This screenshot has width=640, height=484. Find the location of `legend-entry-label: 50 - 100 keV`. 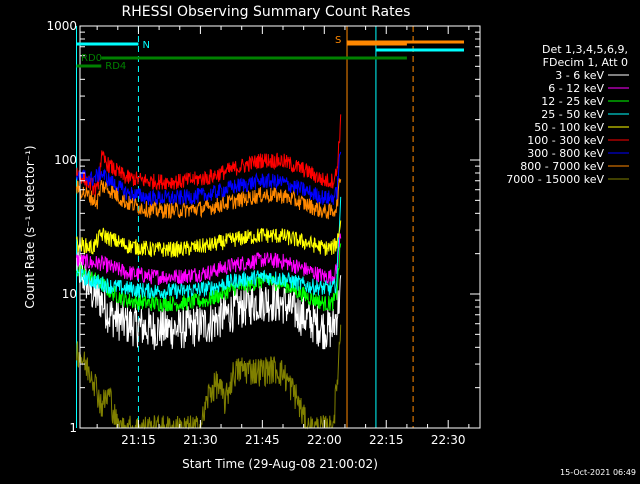

legend-entry-label: 50 - 100 keV is located at coordinates (569, 127).